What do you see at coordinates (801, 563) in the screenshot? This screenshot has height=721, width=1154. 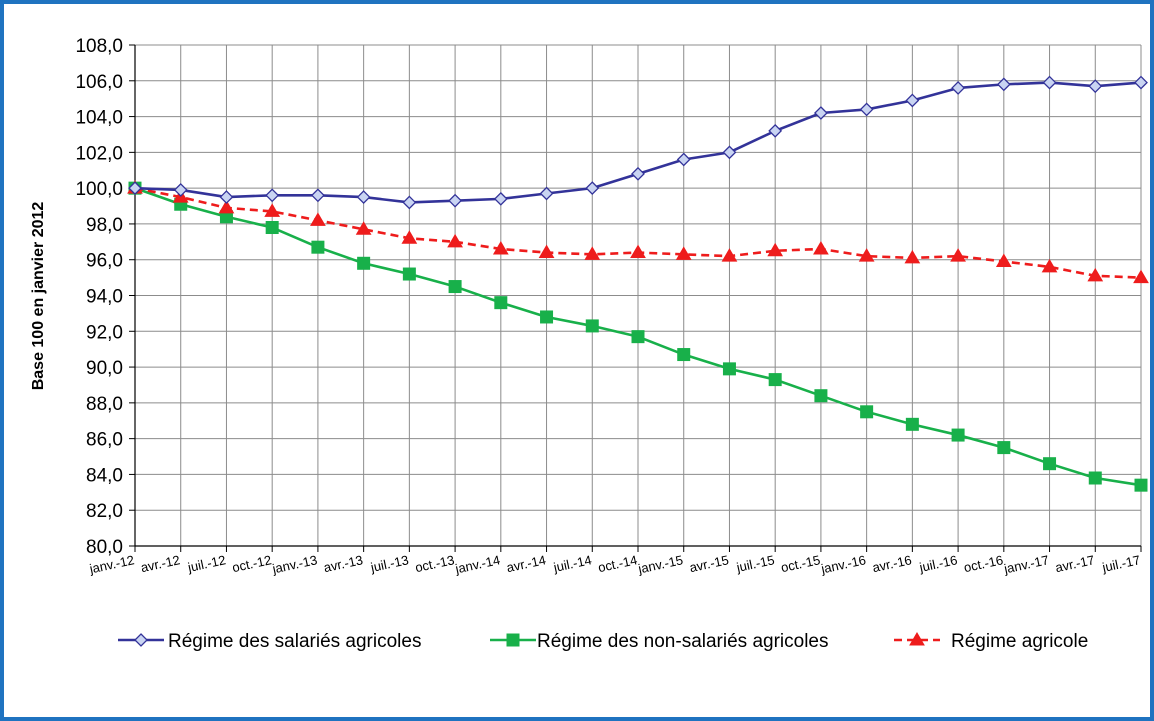 I see `x-tick-label: oct.-15` at bounding box center [801, 563].